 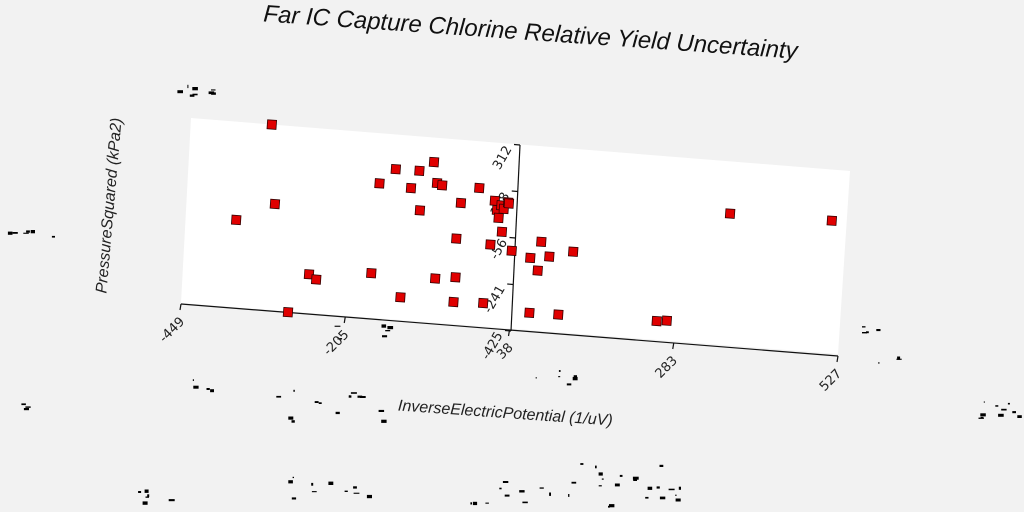 I want to click on x-tick-label-0: -449, so click(x=172, y=329).